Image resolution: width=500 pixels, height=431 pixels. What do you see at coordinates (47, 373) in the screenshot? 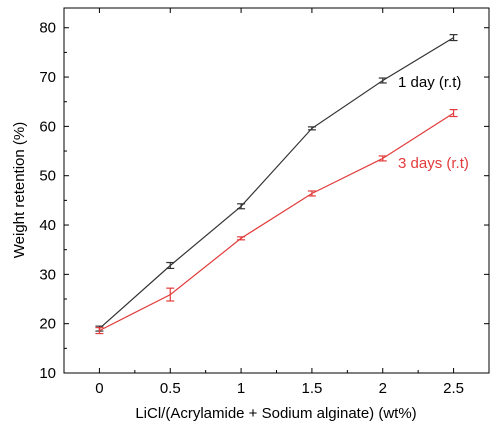
I see `y-tick-label: 10` at bounding box center [47, 373].